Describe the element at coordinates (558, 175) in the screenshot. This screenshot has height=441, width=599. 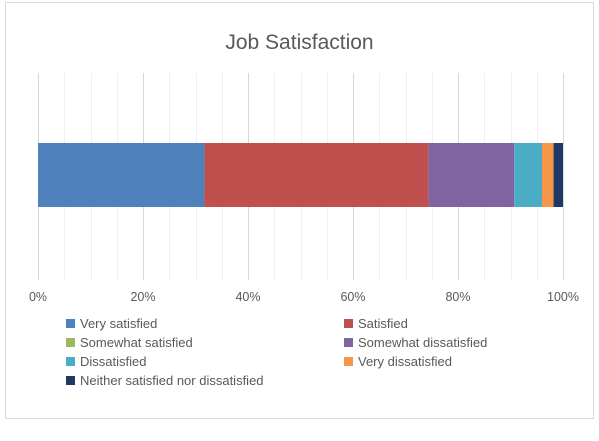
I see `bar-segment-neither-satisfied-nor-dissatisfied` at that location.